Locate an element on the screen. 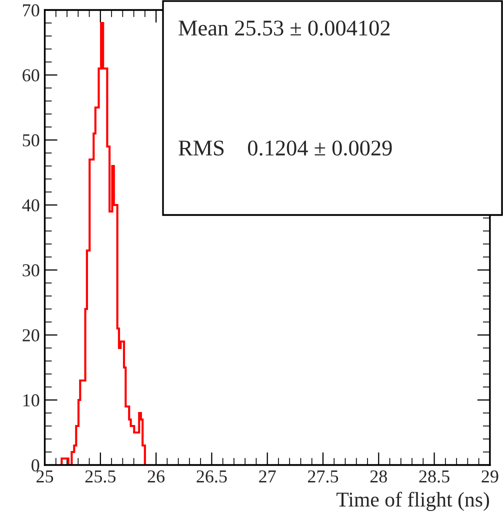  x-tick-label: 26.5 is located at coordinates (211, 476).